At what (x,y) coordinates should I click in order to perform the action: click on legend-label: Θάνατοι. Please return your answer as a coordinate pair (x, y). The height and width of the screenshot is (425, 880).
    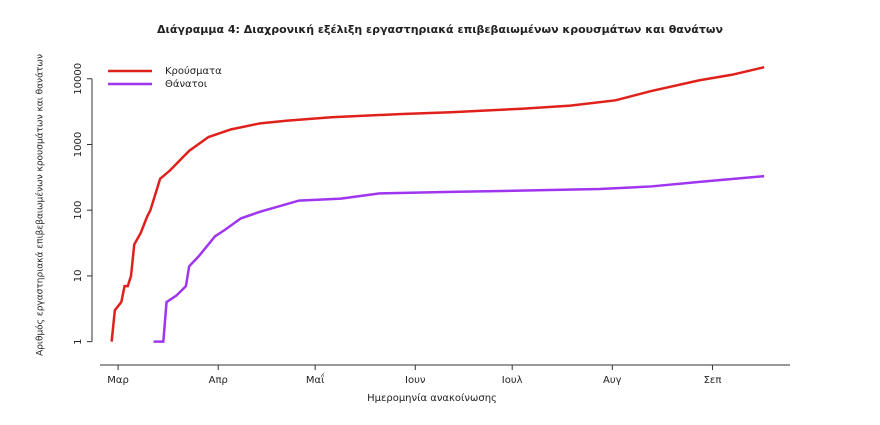
    Looking at the image, I should click on (186, 84).